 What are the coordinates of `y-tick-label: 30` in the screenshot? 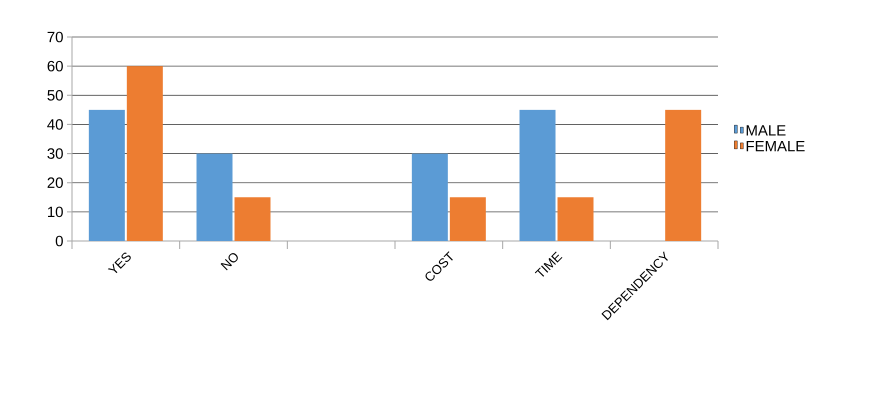 It's located at (55, 153).